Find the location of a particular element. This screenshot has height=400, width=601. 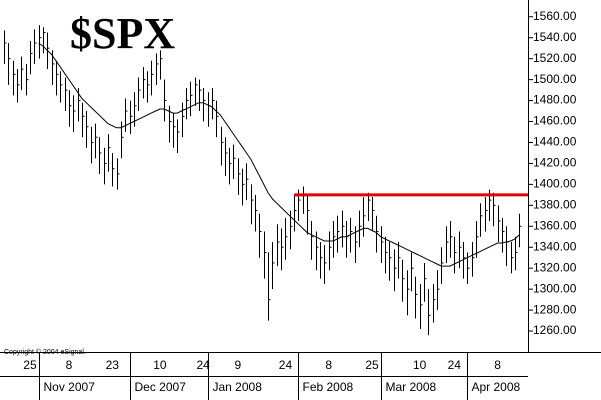

copyright: Copyright © 2004 eSignal. is located at coordinates (45, 352).